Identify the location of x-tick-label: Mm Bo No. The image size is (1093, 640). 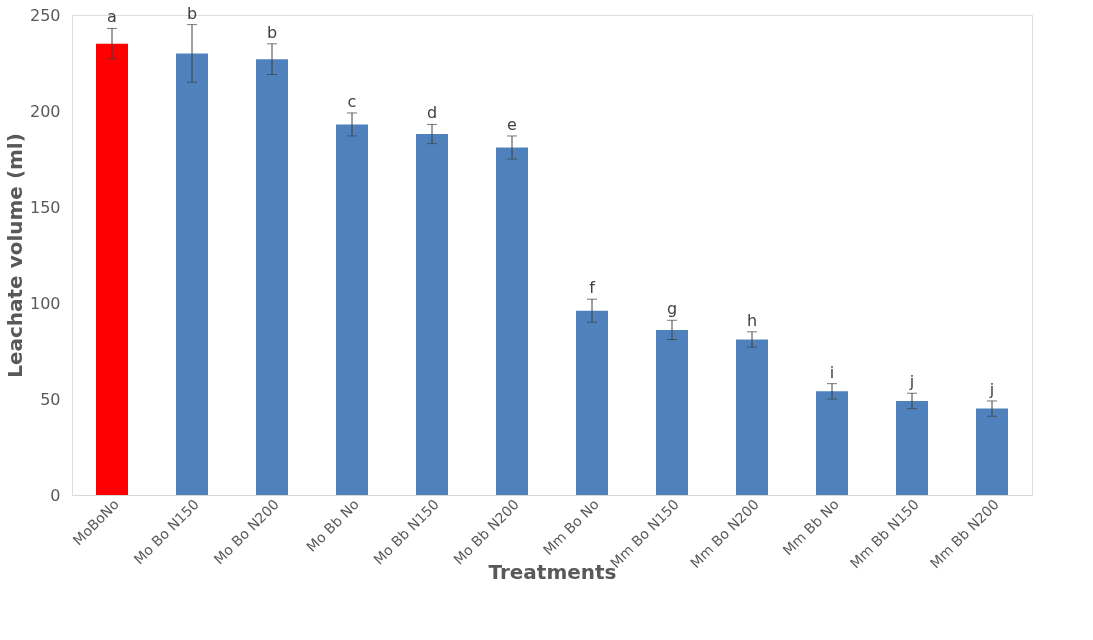
(570, 527).